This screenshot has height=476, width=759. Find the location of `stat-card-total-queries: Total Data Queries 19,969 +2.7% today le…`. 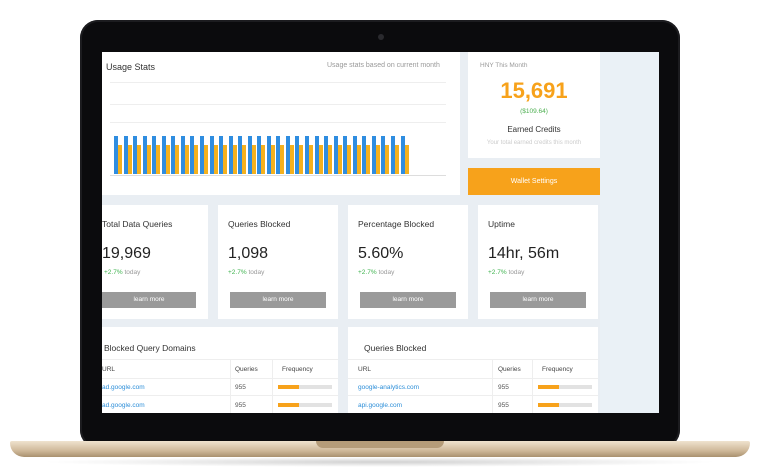

stat-card-total-queries: Total Data Queries 19,969 +2.7% today le… is located at coordinates (155, 262).